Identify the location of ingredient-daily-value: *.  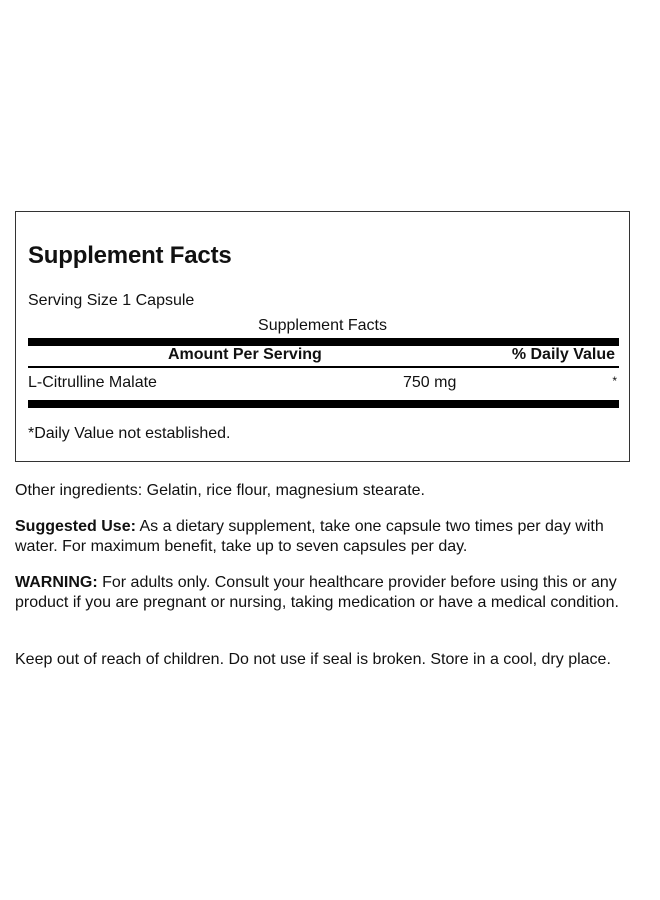
(614, 381).